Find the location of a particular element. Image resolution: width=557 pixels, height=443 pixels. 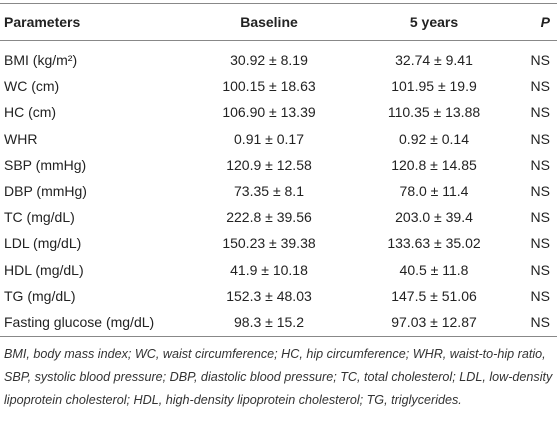

table-header: Parameters Baseline 5 years P is located at coordinates (278, 22).